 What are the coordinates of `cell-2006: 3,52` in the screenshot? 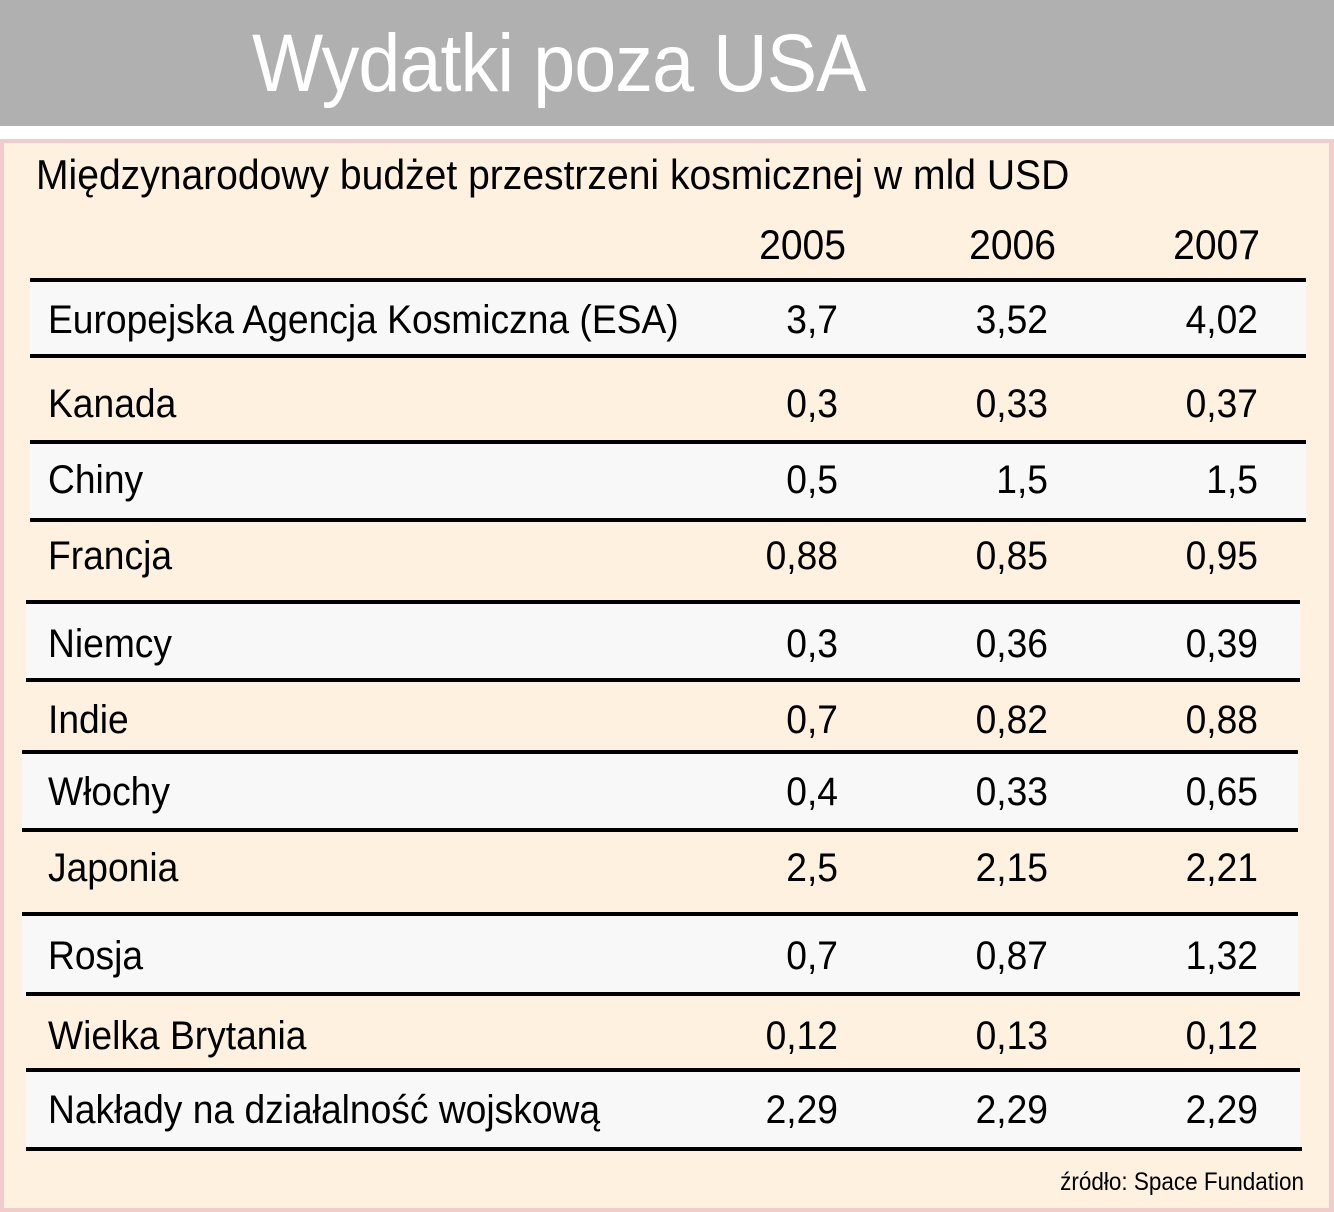 It's located at (1011, 320).